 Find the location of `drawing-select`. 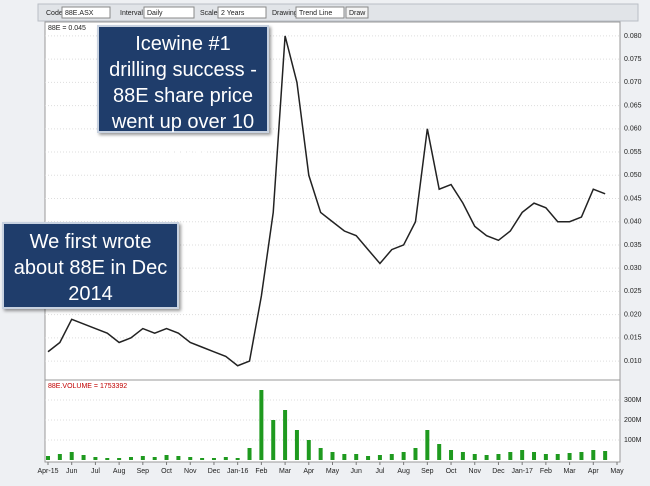

drawing-select is located at coordinates (320, 12).